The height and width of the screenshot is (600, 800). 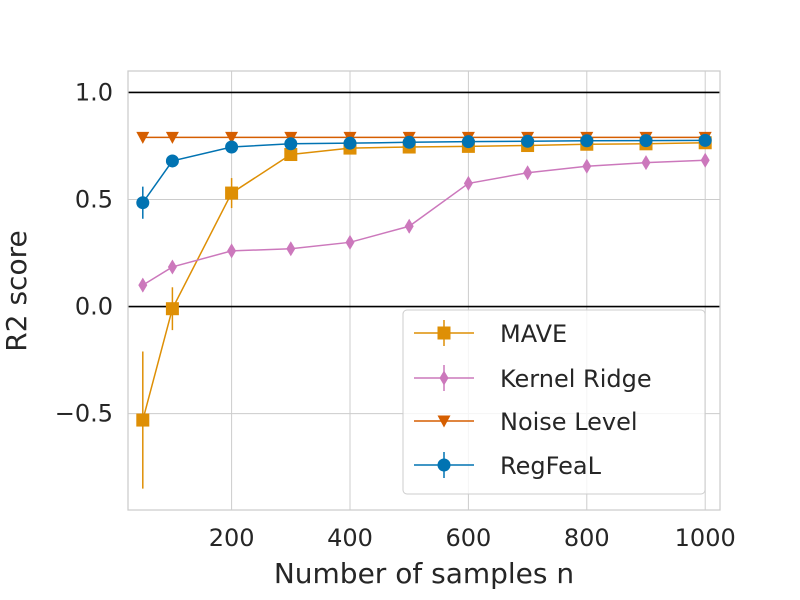 I want to click on legend-label: Noise Level, so click(x=569, y=422).